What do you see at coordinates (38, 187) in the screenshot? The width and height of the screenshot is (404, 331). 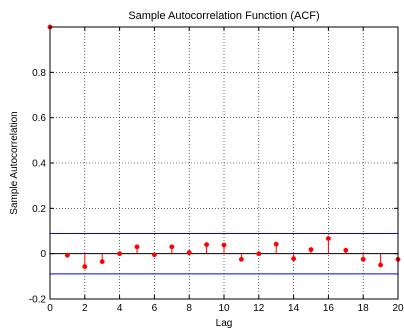 I see `y-tick-labels: -0.2 0 0.2 0.4 0.6 0.8` at bounding box center [38, 187].